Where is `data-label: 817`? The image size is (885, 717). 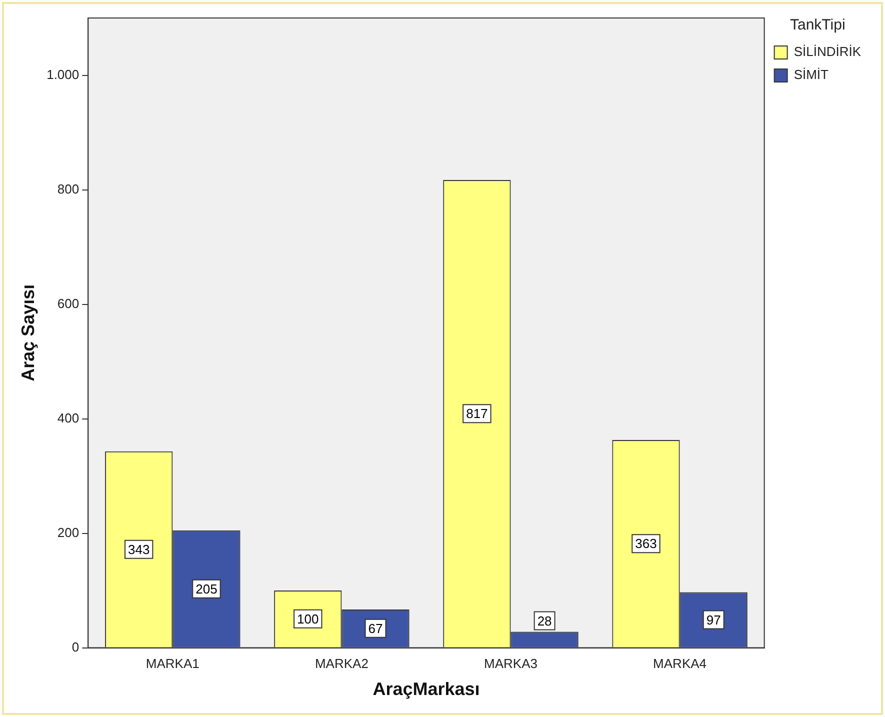 data-label: 817 is located at coordinates (477, 414).